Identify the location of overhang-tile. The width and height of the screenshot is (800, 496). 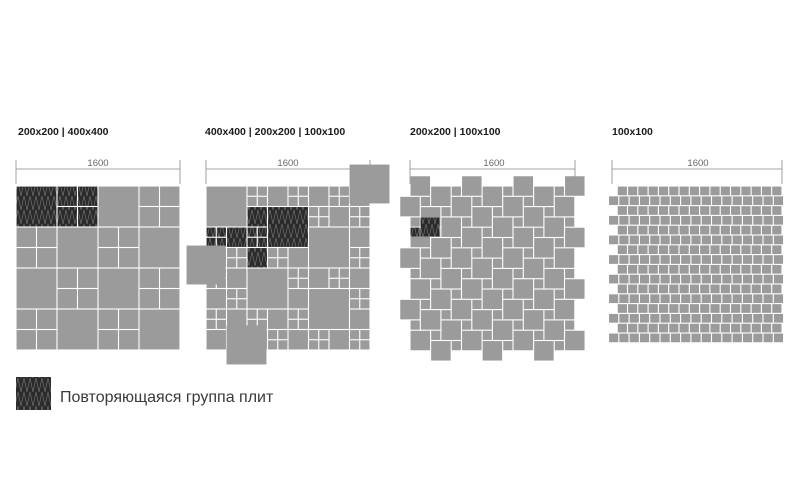
(206, 265).